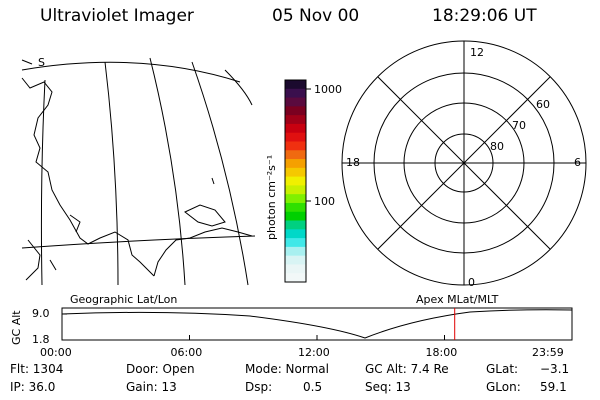  What do you see at coordinates (37, 369) in the screenshot?
I see `flight-readout: Flt: 1304` at bounding box center [37, 369].